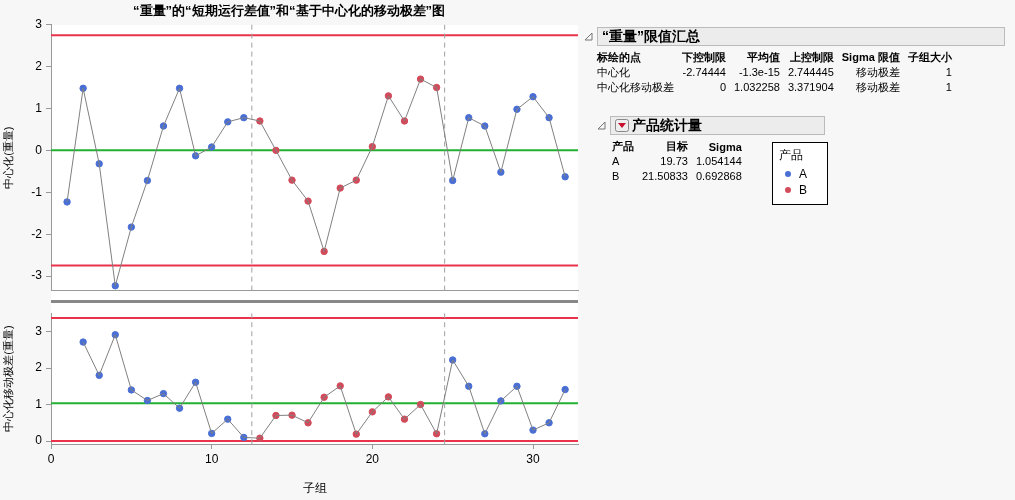  What do you see at coordinates (810, 72) in the screenshot?
I see `text: 2.744445` at bounding box center [810, 72].